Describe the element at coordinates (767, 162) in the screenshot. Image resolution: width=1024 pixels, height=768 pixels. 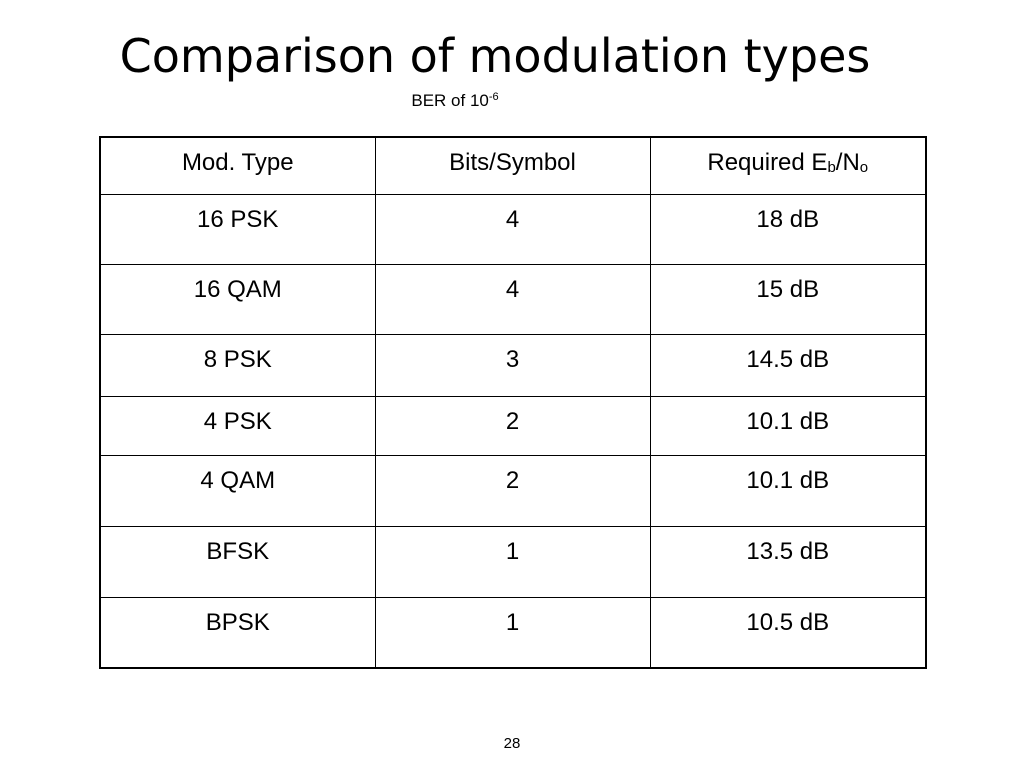
I see `header-required-prefix: Required E` at that location.